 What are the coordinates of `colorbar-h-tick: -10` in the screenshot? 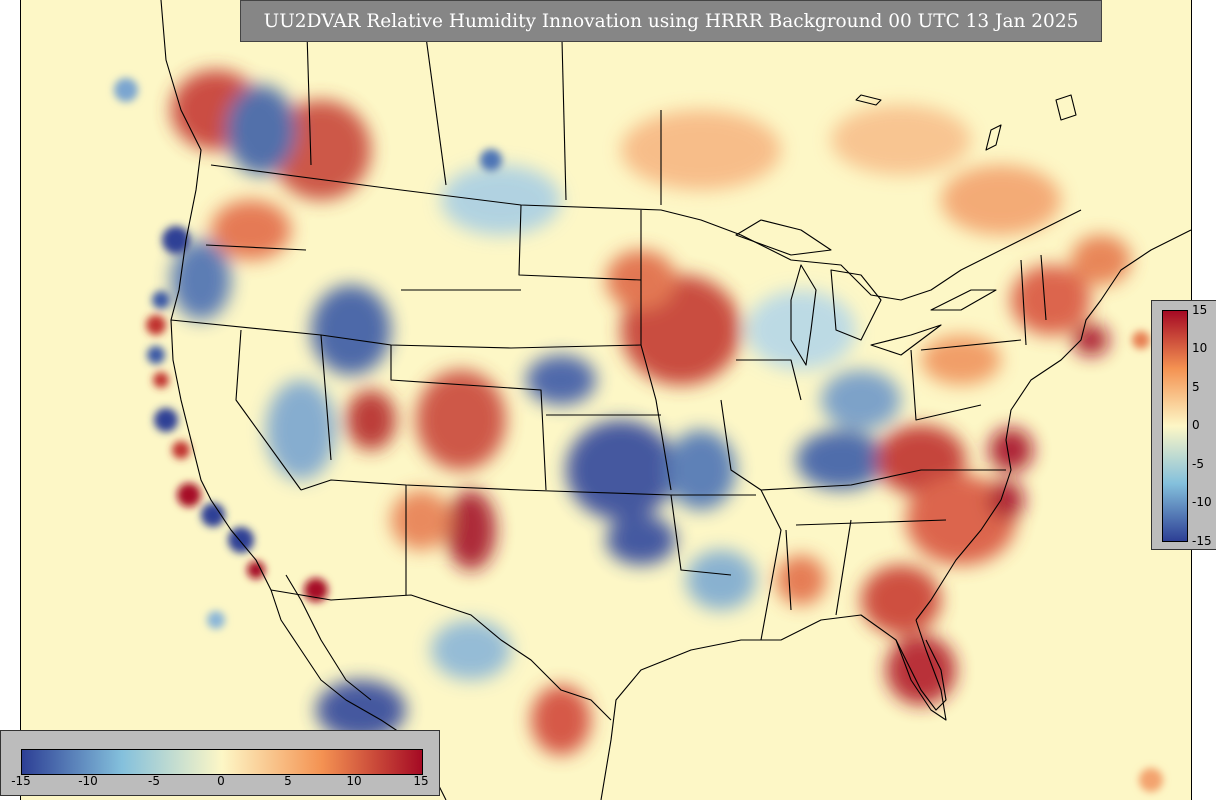 It's located at (88, 781).